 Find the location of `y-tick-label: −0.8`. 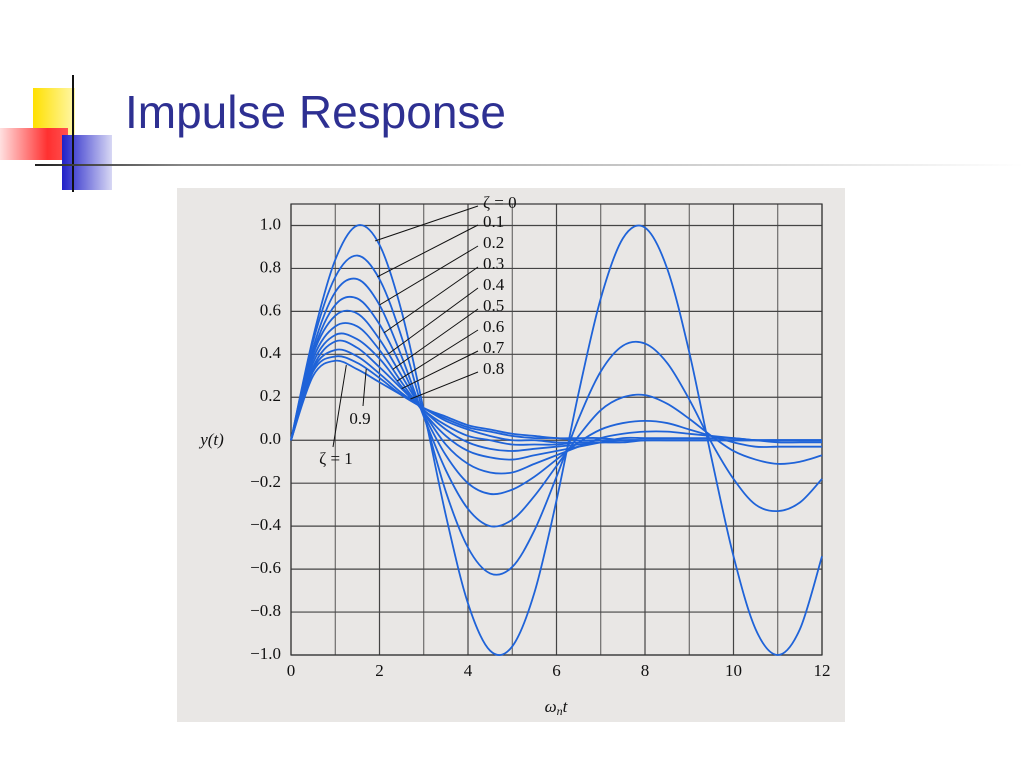

y-tick-label: −0.8 is located at coordinates (265, 610).